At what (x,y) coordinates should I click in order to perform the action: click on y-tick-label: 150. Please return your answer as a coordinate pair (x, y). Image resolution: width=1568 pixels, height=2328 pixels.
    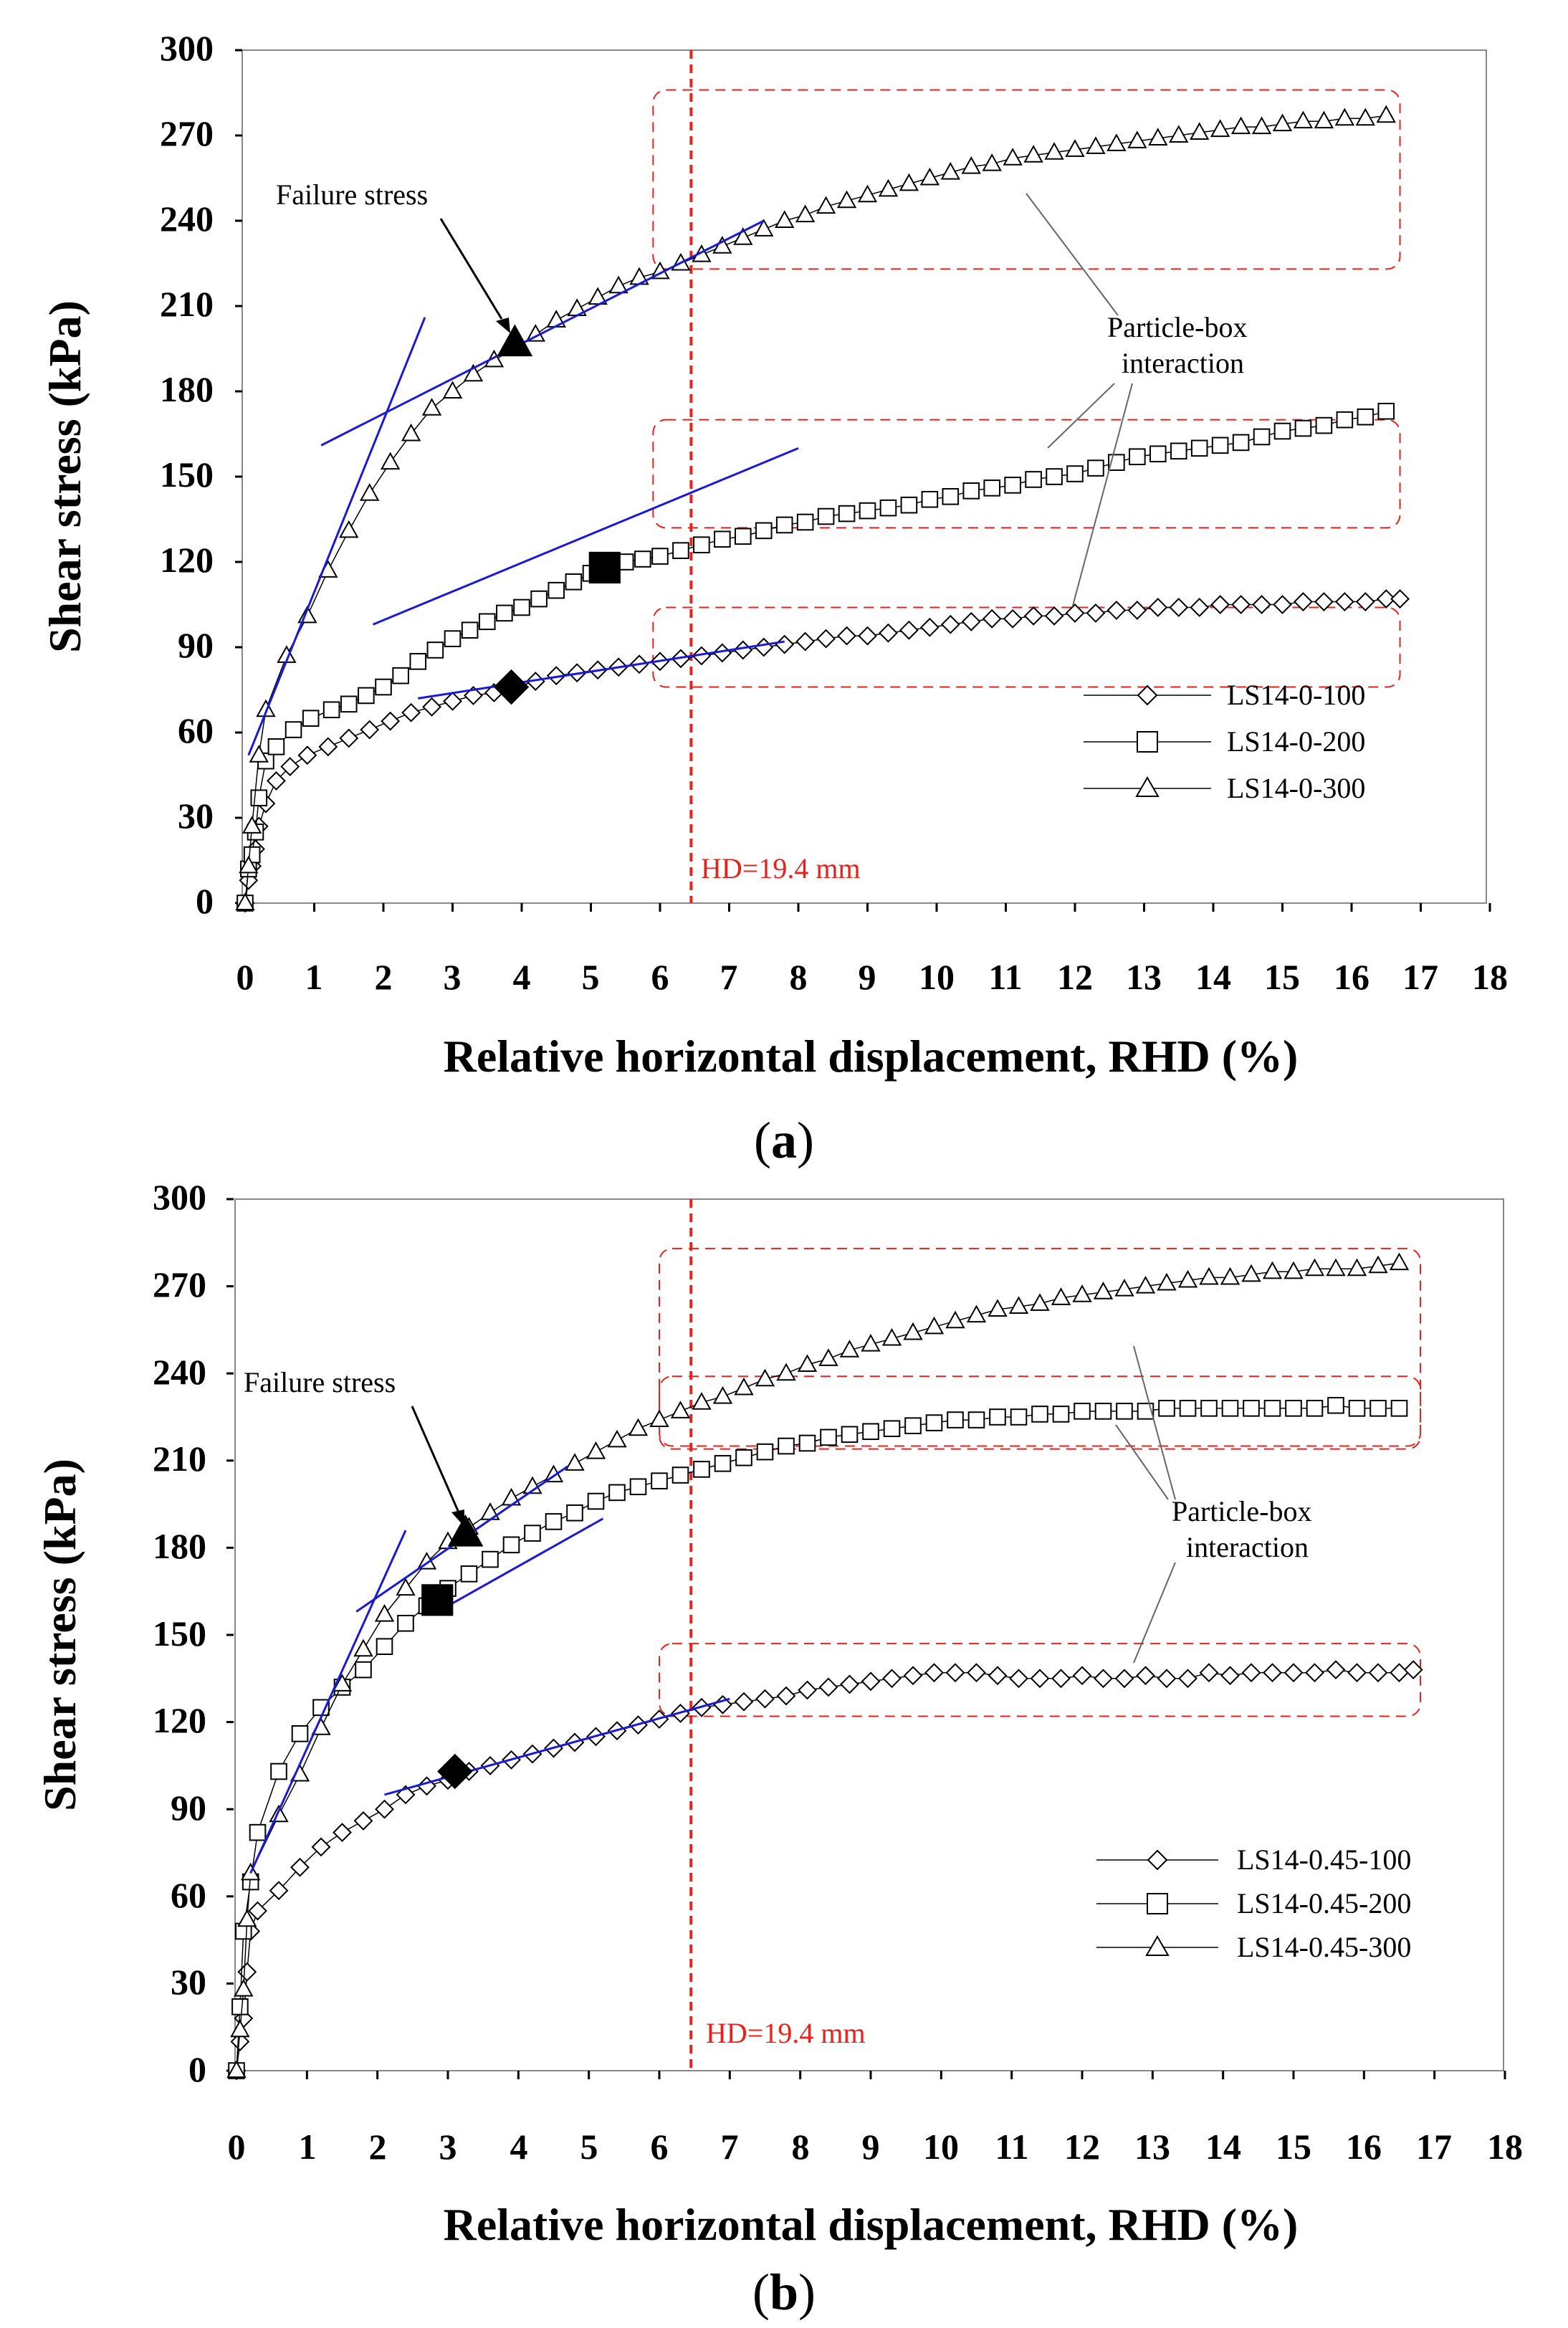
    Looking at the image, I should click on (179, 1633).